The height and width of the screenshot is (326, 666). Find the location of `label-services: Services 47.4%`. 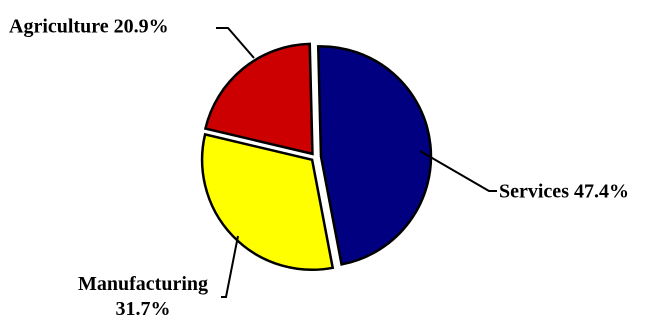

label-services: Services 47.4% is located at coordinates (564, 192).